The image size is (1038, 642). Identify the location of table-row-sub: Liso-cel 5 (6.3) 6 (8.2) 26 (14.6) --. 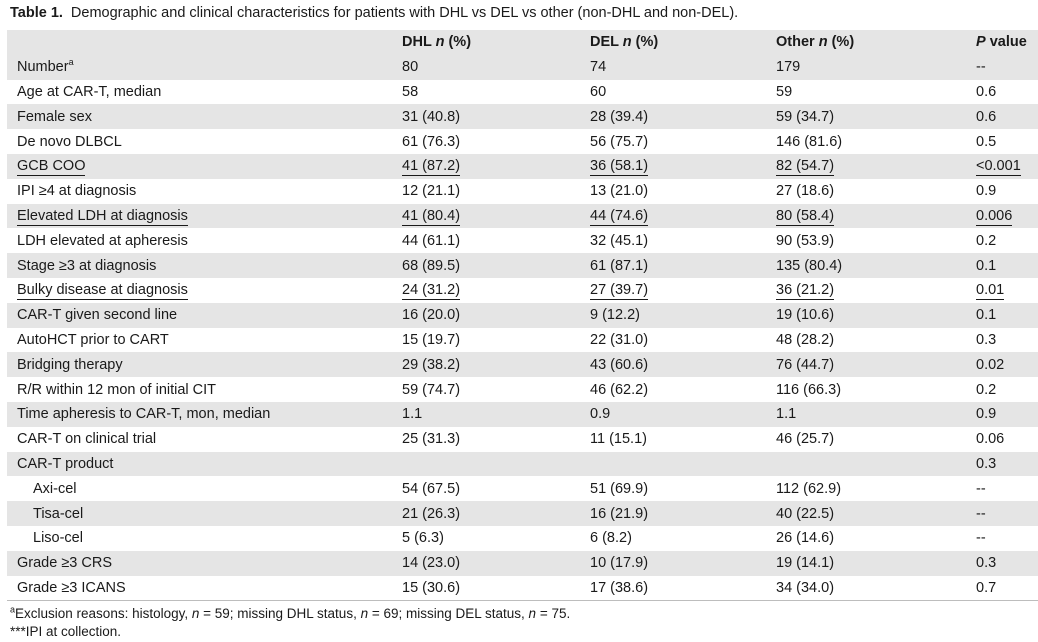
(522, 538).